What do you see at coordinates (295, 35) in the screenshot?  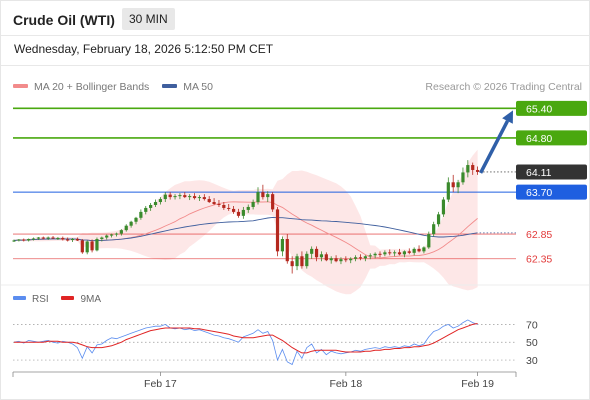 I see `header-divider` at bounding box center [295, 35].